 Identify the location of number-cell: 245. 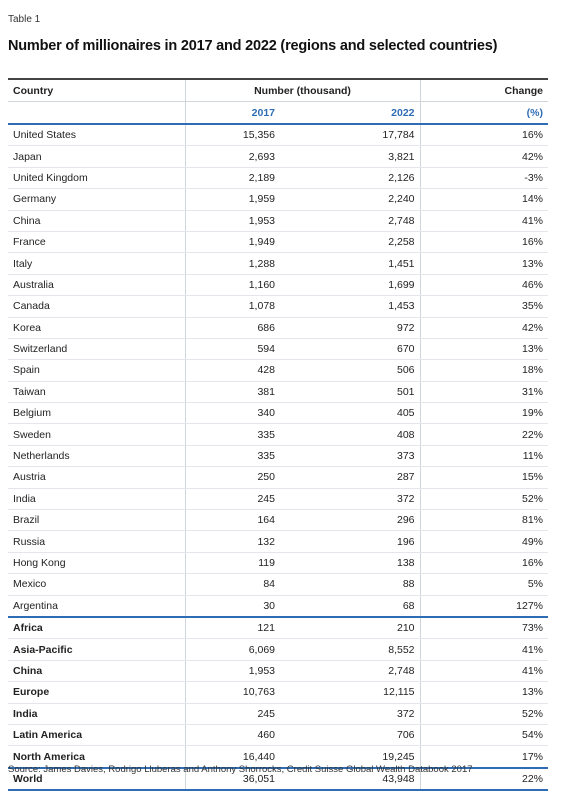
(232, 499).